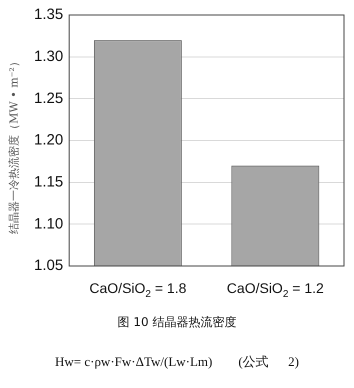 The height and width of the screenshot is (388, 354). I want to click on y-tick-label: 1.30, so click(49, 56).